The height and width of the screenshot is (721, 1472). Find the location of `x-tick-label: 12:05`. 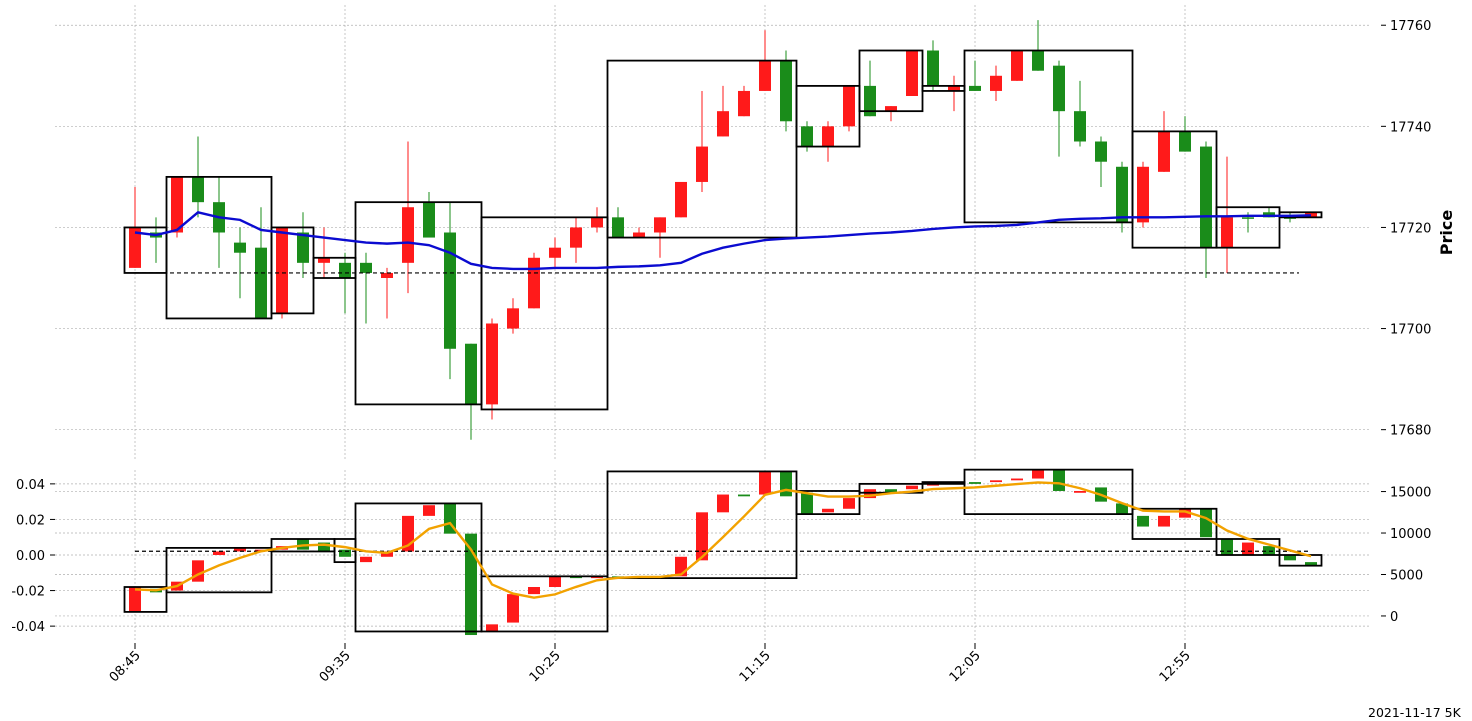

x-tick-label: 12:05 is located at coordinates (965, 666).